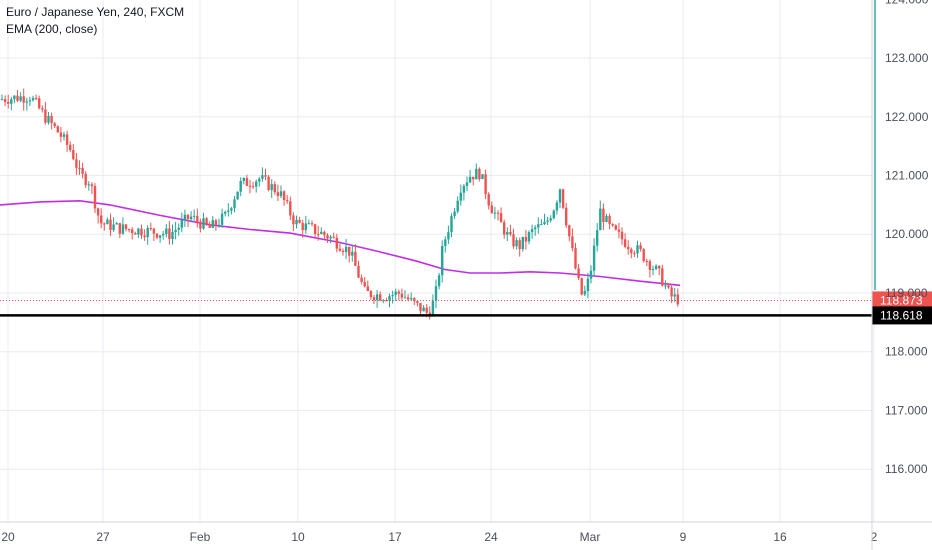 The width and height of the screenshot is (932, 550). Describe the element at coordinates (340, 243) in the screenshot. I see `ema-line` at that location.